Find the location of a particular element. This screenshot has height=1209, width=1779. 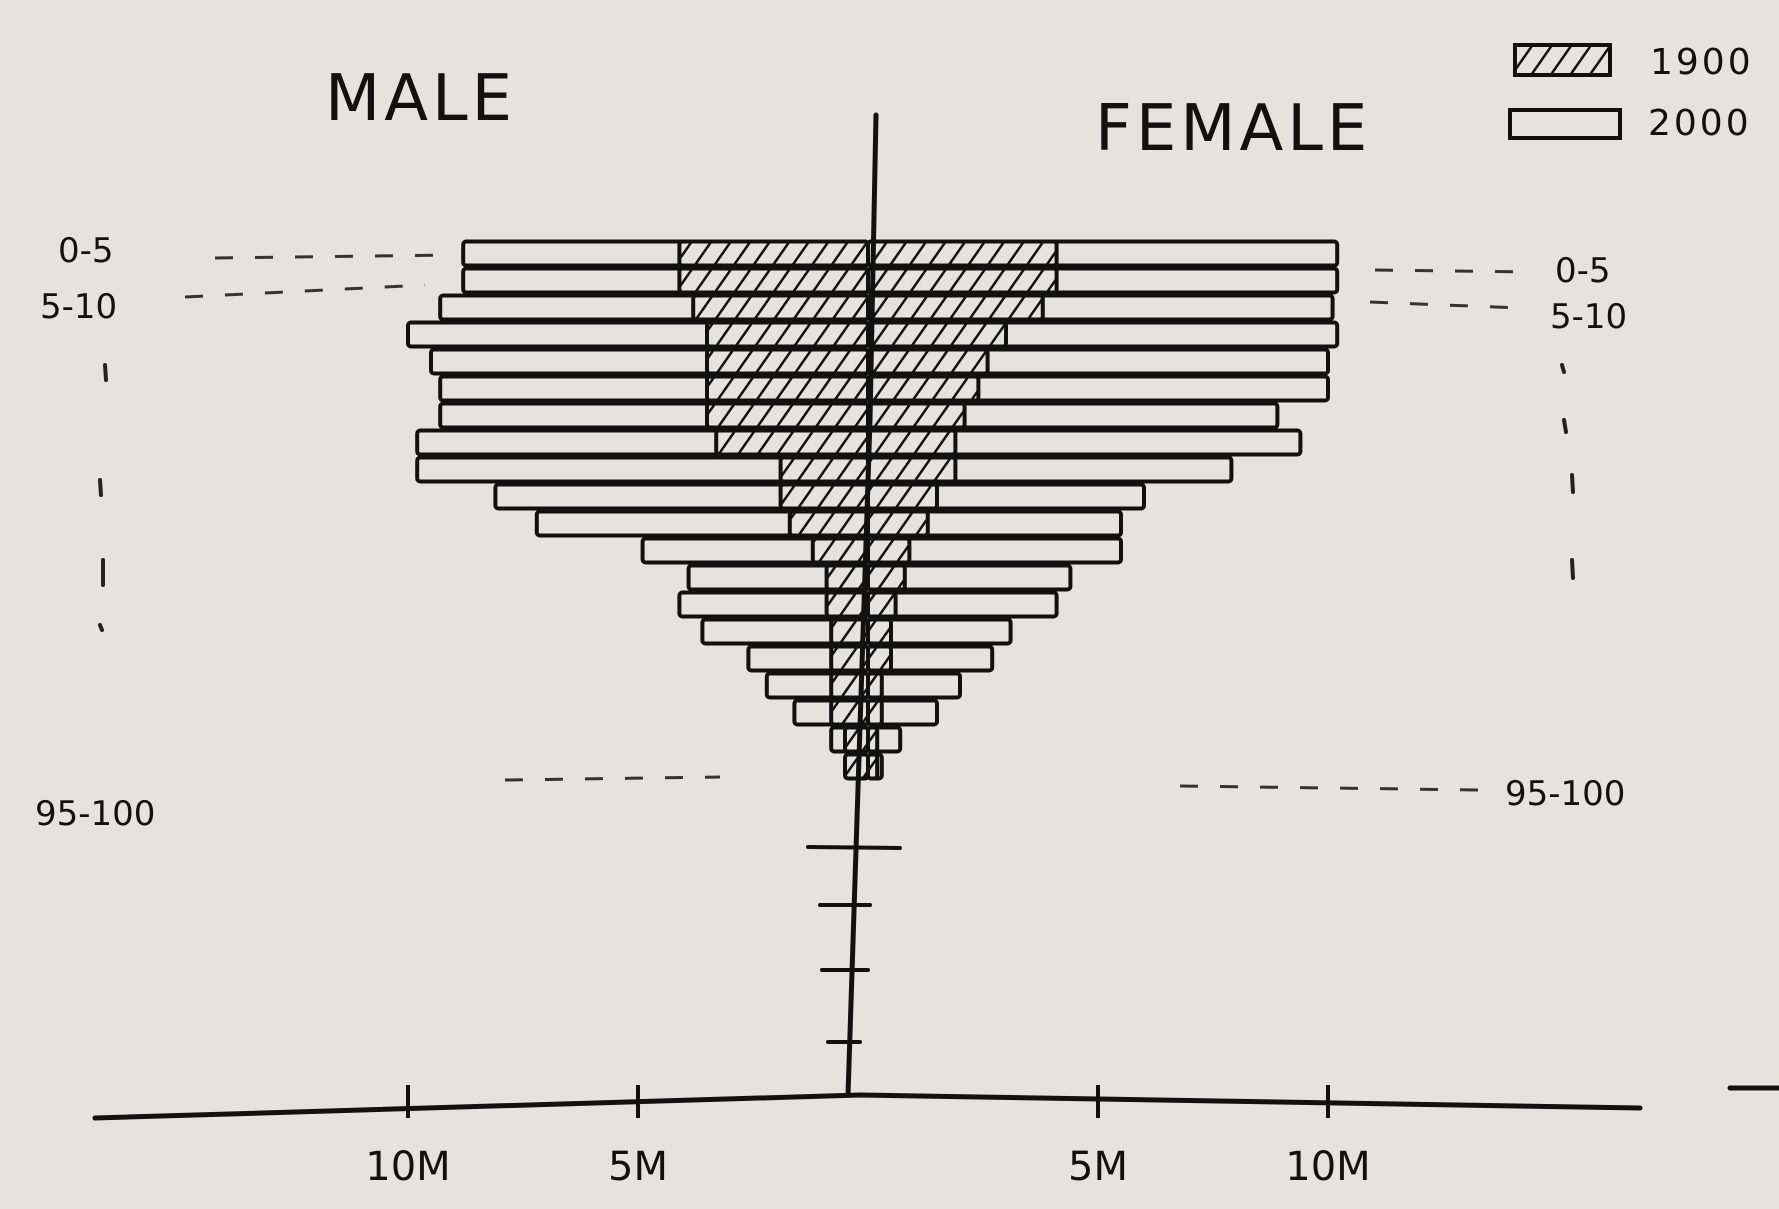

bars-1900 is located at coordinates (868, 510).